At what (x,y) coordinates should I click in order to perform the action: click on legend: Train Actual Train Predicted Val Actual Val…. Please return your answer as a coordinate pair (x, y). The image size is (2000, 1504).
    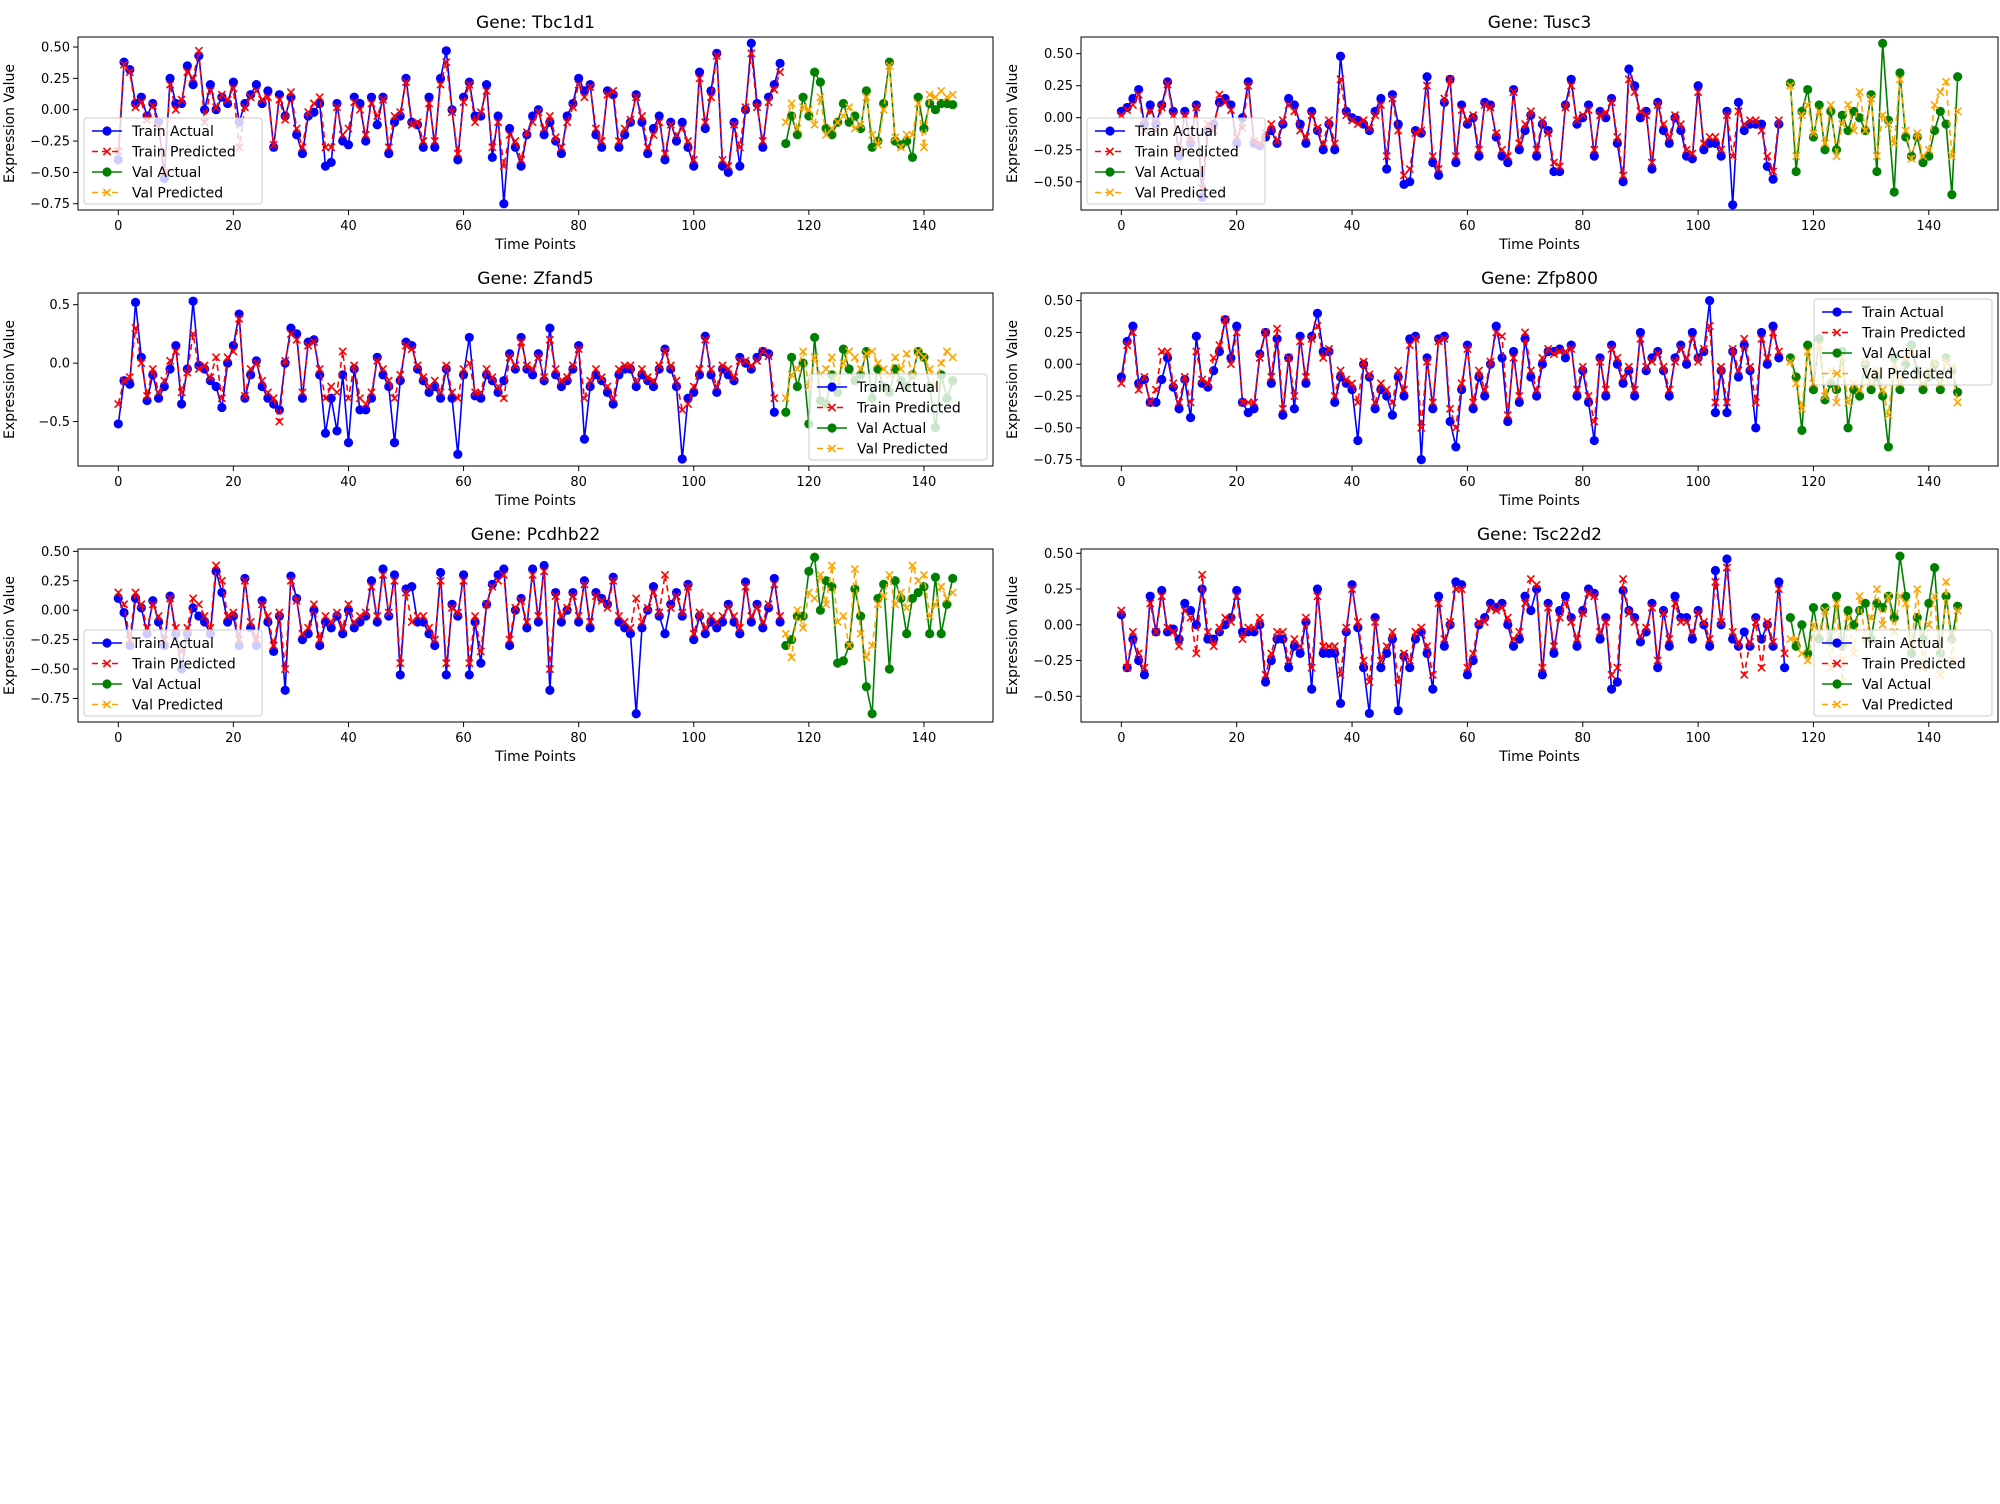
    Looking at the image, I should click on (898, 417).